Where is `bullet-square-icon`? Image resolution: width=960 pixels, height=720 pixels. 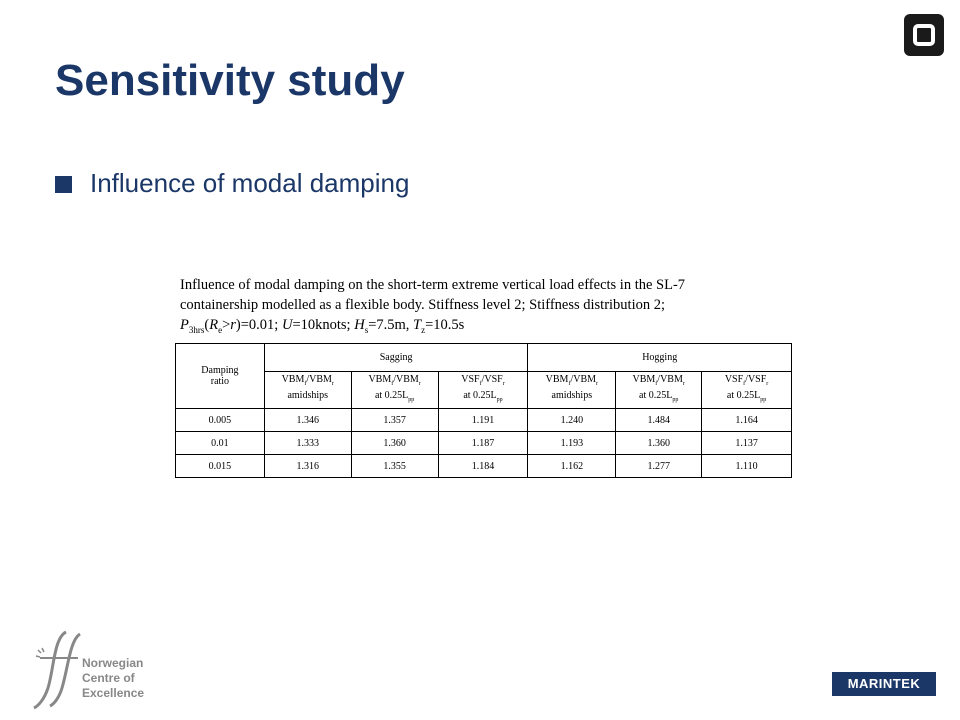 bullet-square-icon is located at coordinates (63, 184).